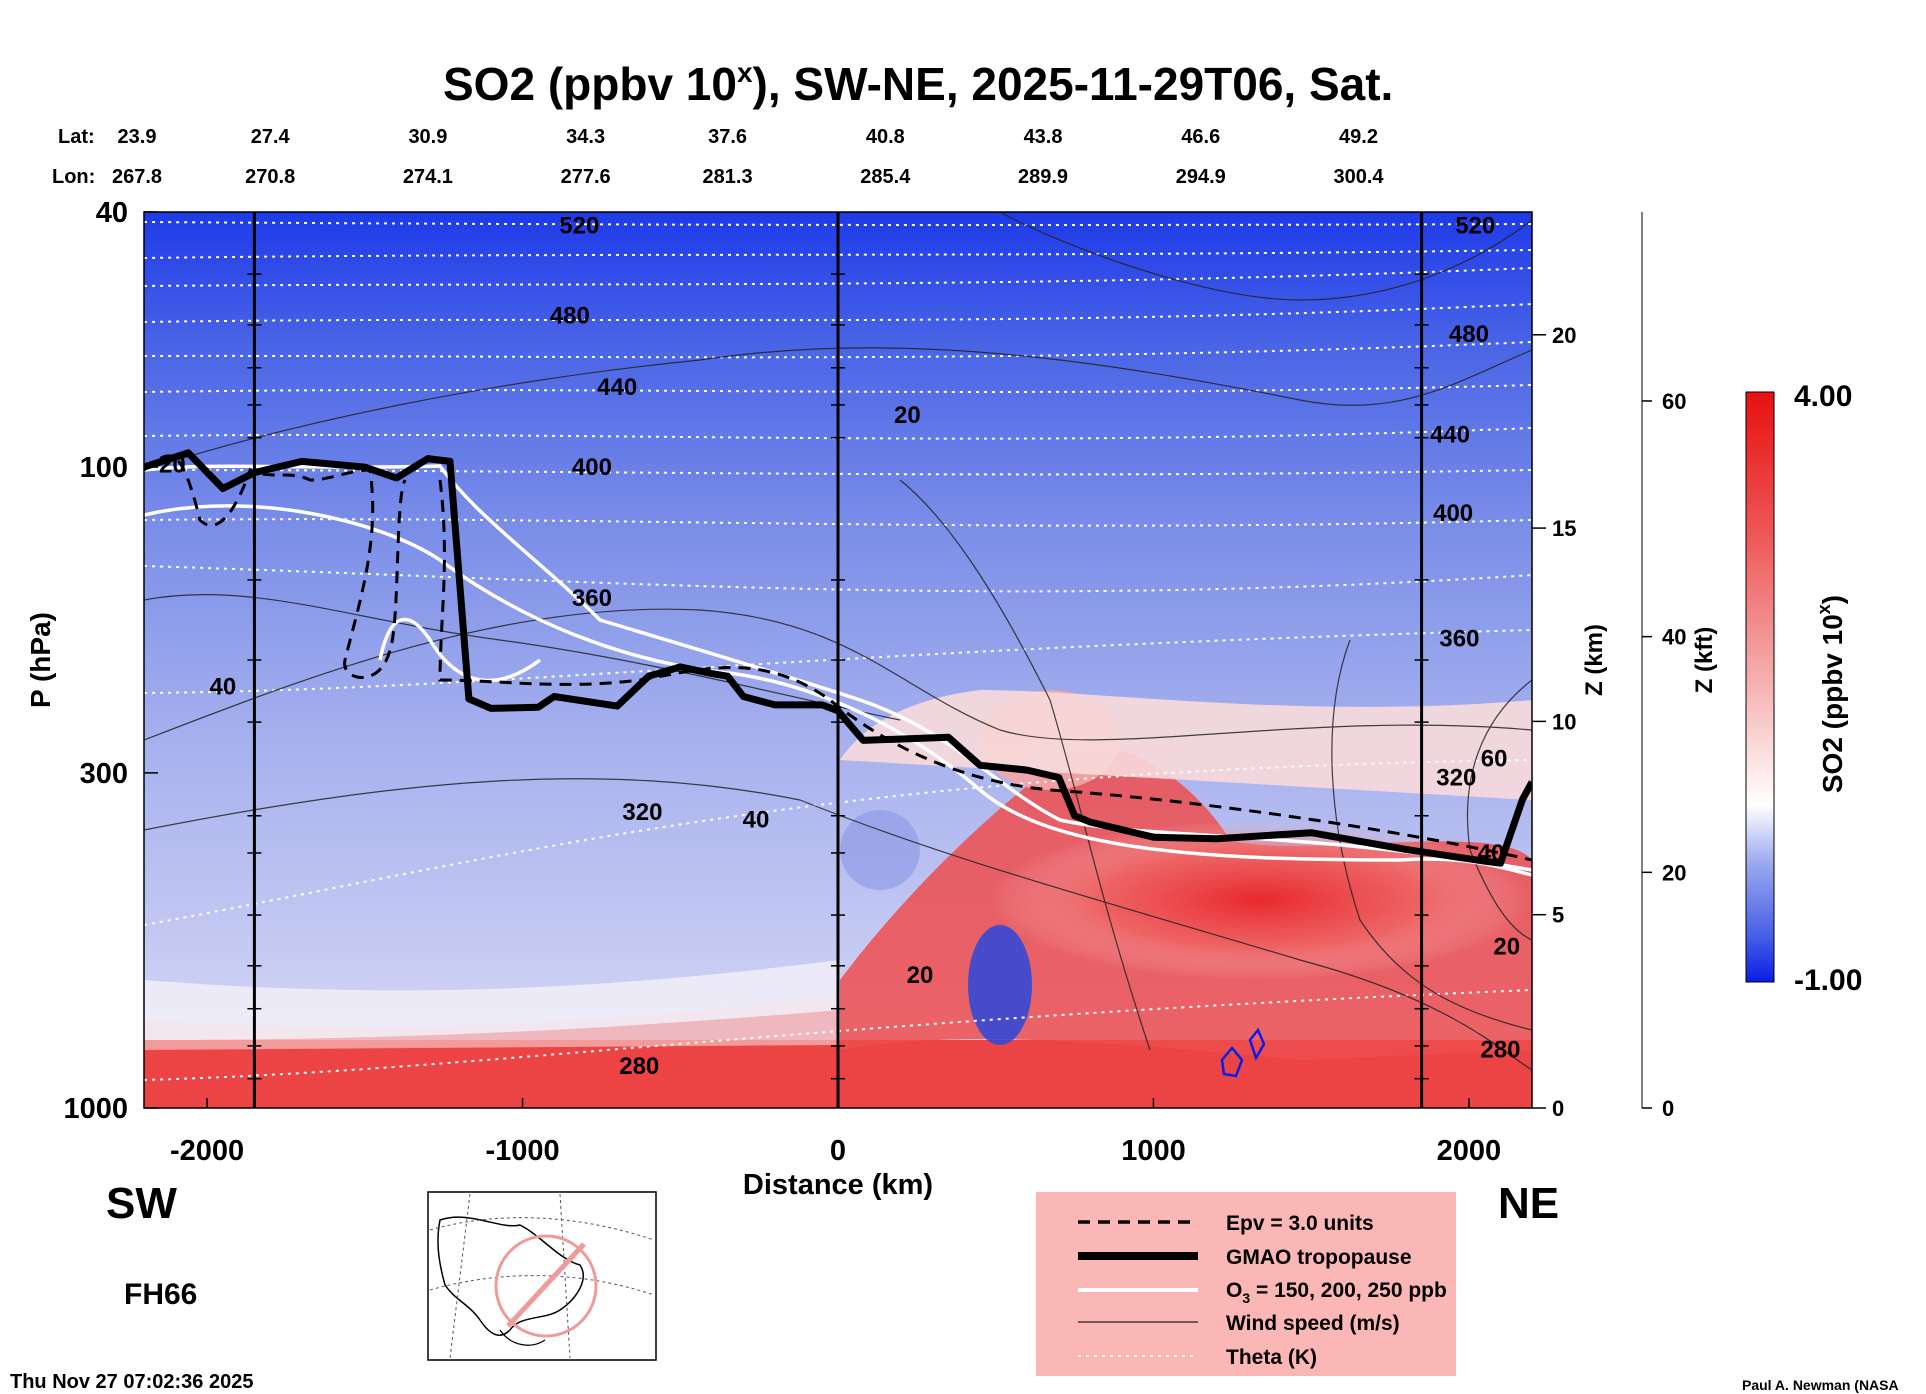 The image size is (1926, 1394). Describe the element at coordinates (1186, 745) in the screenshot. I see `so2-transition-zone` at that location.